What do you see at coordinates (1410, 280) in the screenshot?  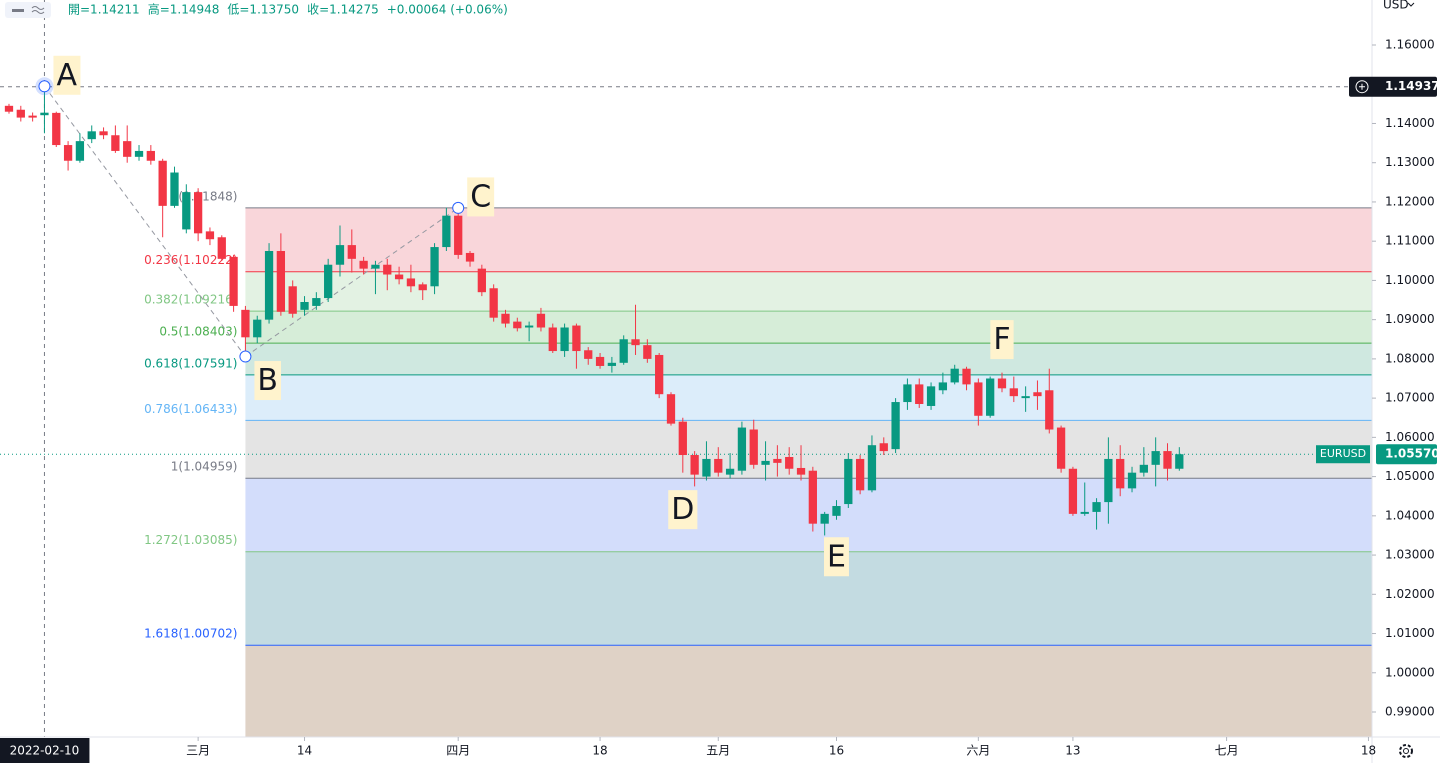 I see `y-tick-label: 1.10000` at bounding box center [1410, 280].